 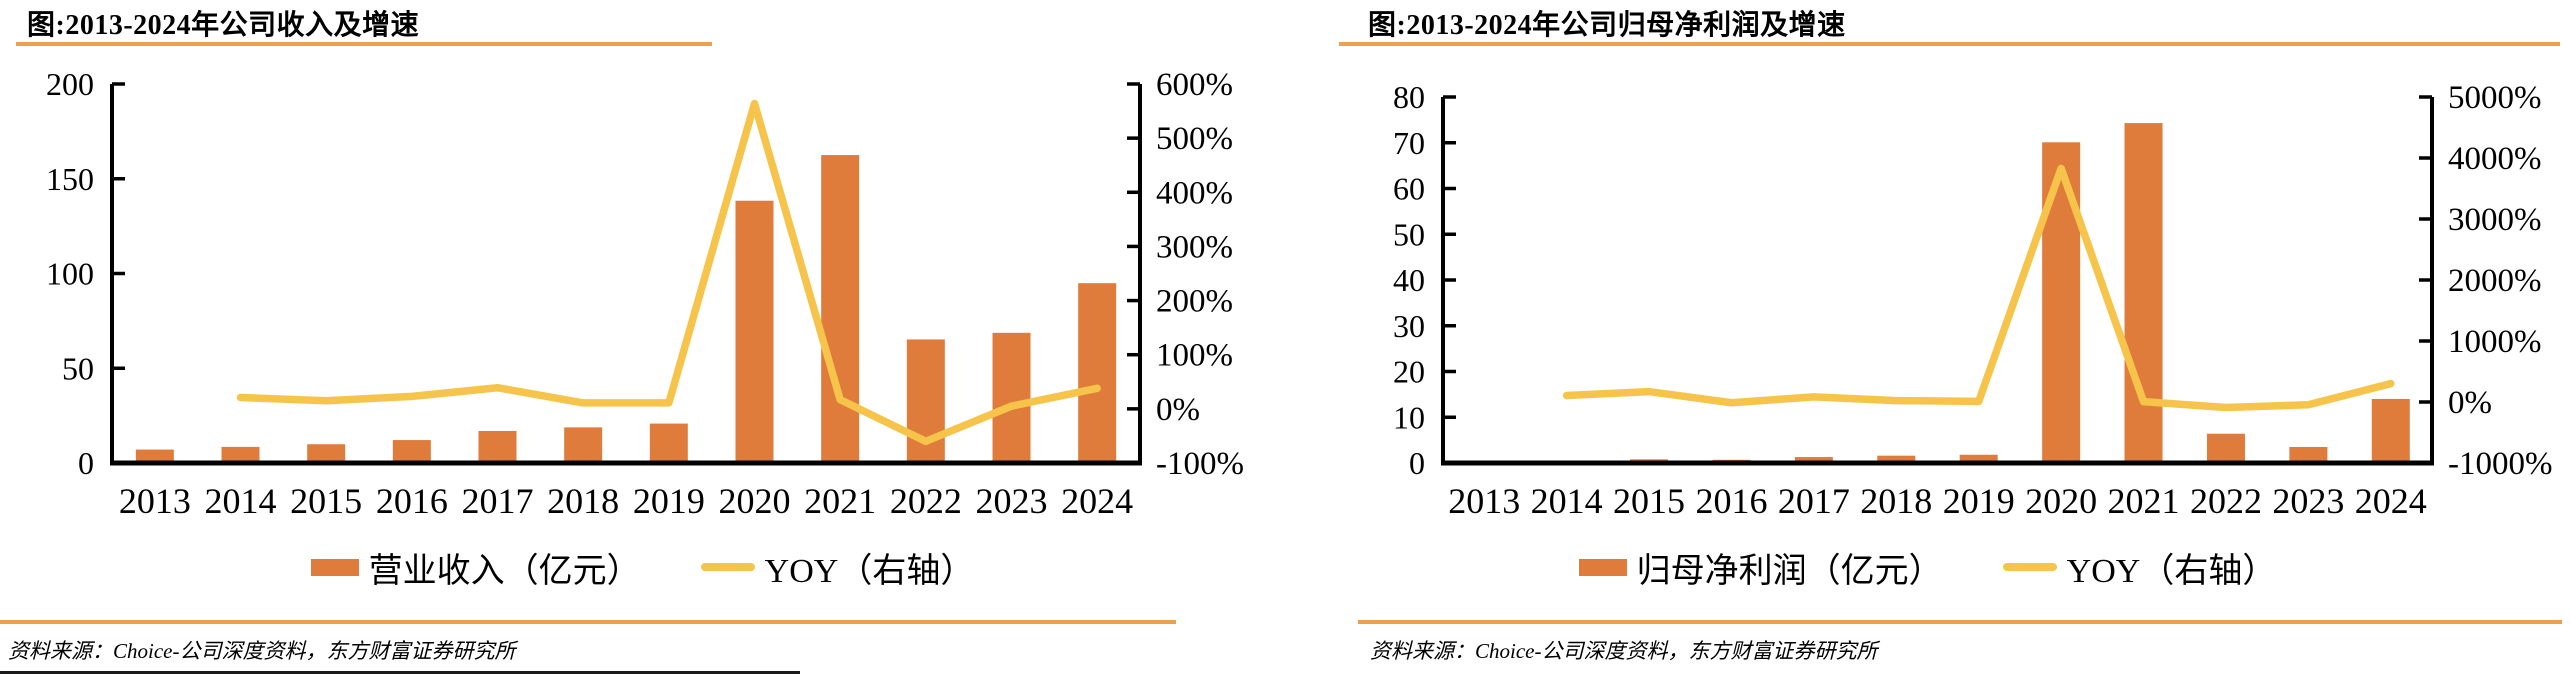 What do you see at coordinates (1194, 356) in the screenshot?
I see `right-axis-tick-label: 100%` at bounding box center [1194, 356].